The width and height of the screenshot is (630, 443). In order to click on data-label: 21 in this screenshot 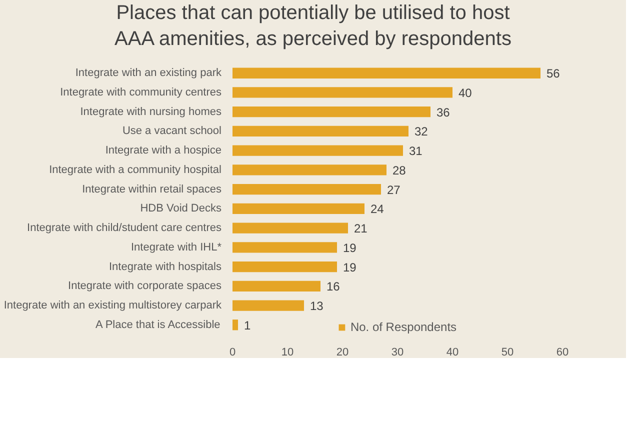, I will do `click(361, 229)`.